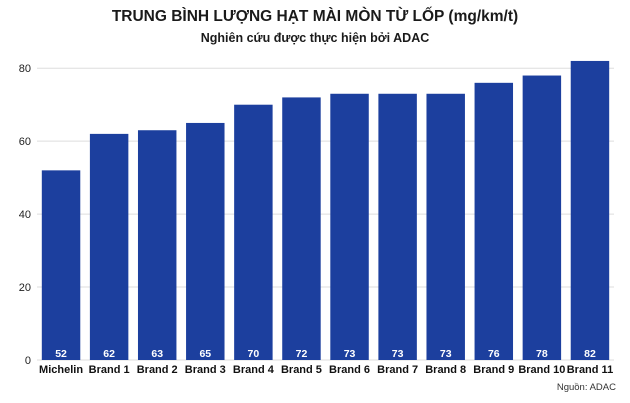  I want to click on category-label: Brand 3, so click(205, 370).